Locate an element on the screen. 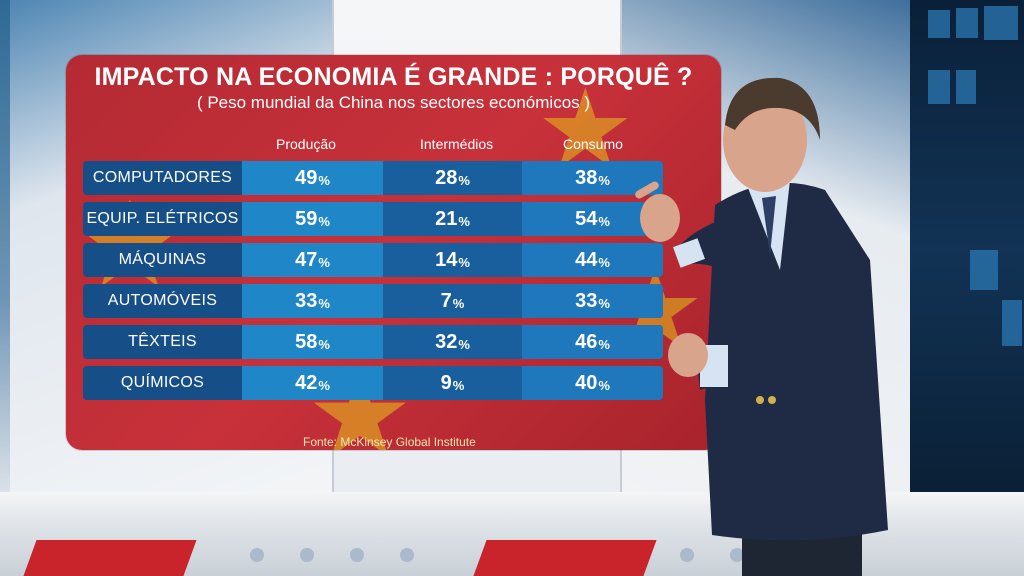 The image size is (1024, 576). value: 42 is located at coordinates (306, 382).